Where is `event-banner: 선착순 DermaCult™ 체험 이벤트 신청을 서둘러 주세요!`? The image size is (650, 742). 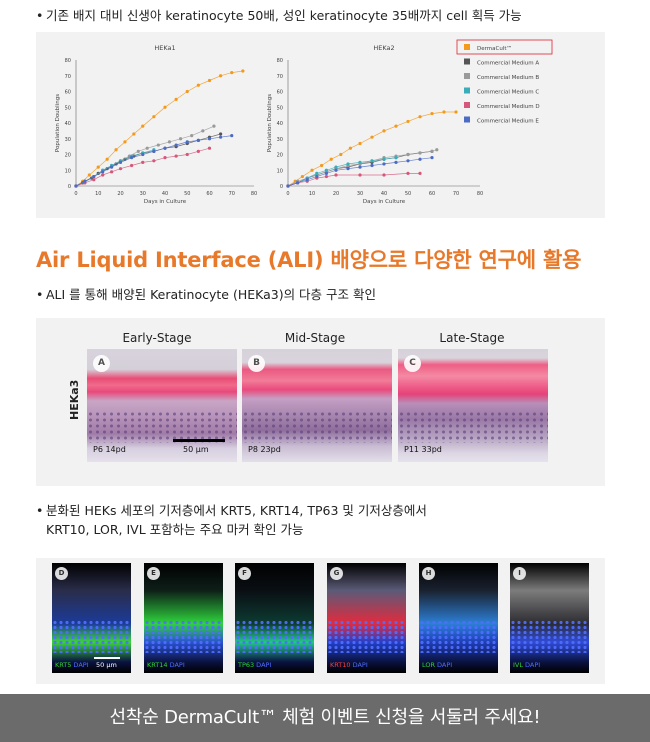
event-banner: 선착순 DermaCult™ 체험 이벤트 신청을 서둘러 주세요! is located at coordinates (325, 718).